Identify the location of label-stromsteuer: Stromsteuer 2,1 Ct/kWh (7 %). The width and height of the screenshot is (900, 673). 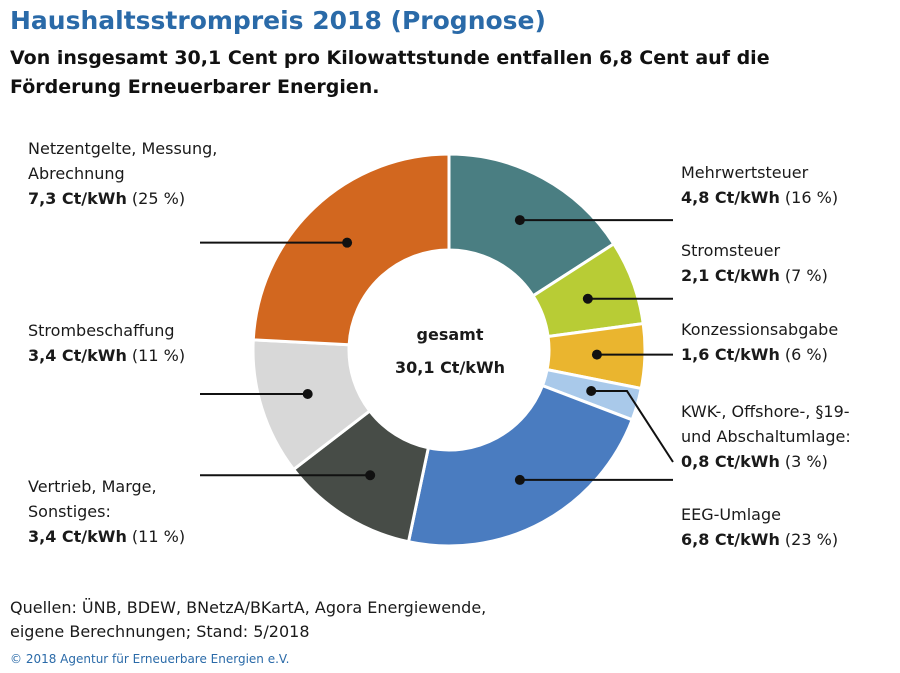
(754, 263).